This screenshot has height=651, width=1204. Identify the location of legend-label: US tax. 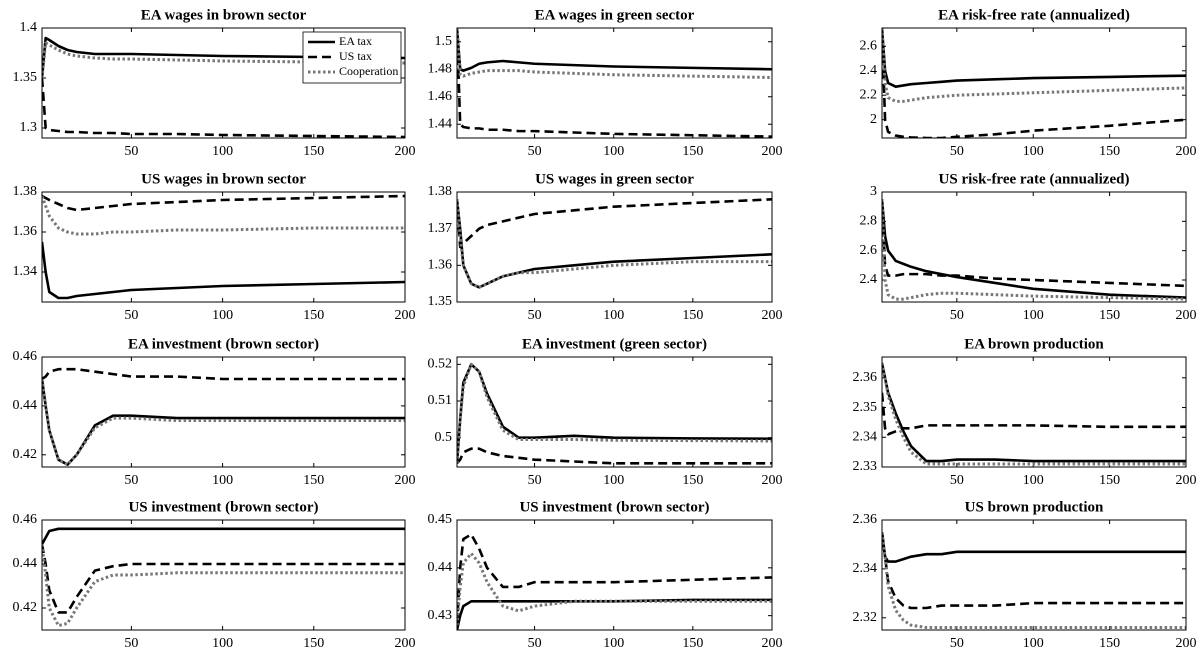
(355, 56).